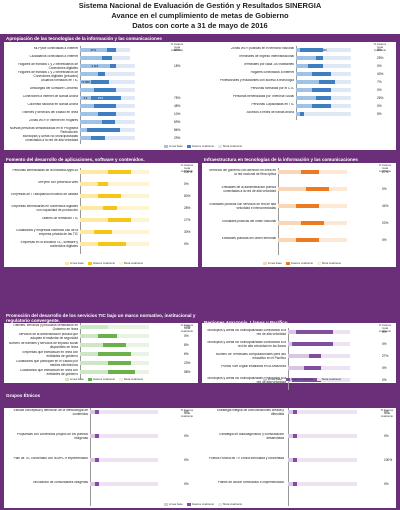 Image resolution: width=400 pixels, height=510 pixels. What do you see at coordinates (272, 72) in the screenshot?
I see `indicator-label: Hogares conectados a internet` at bounding box center [272, 72].